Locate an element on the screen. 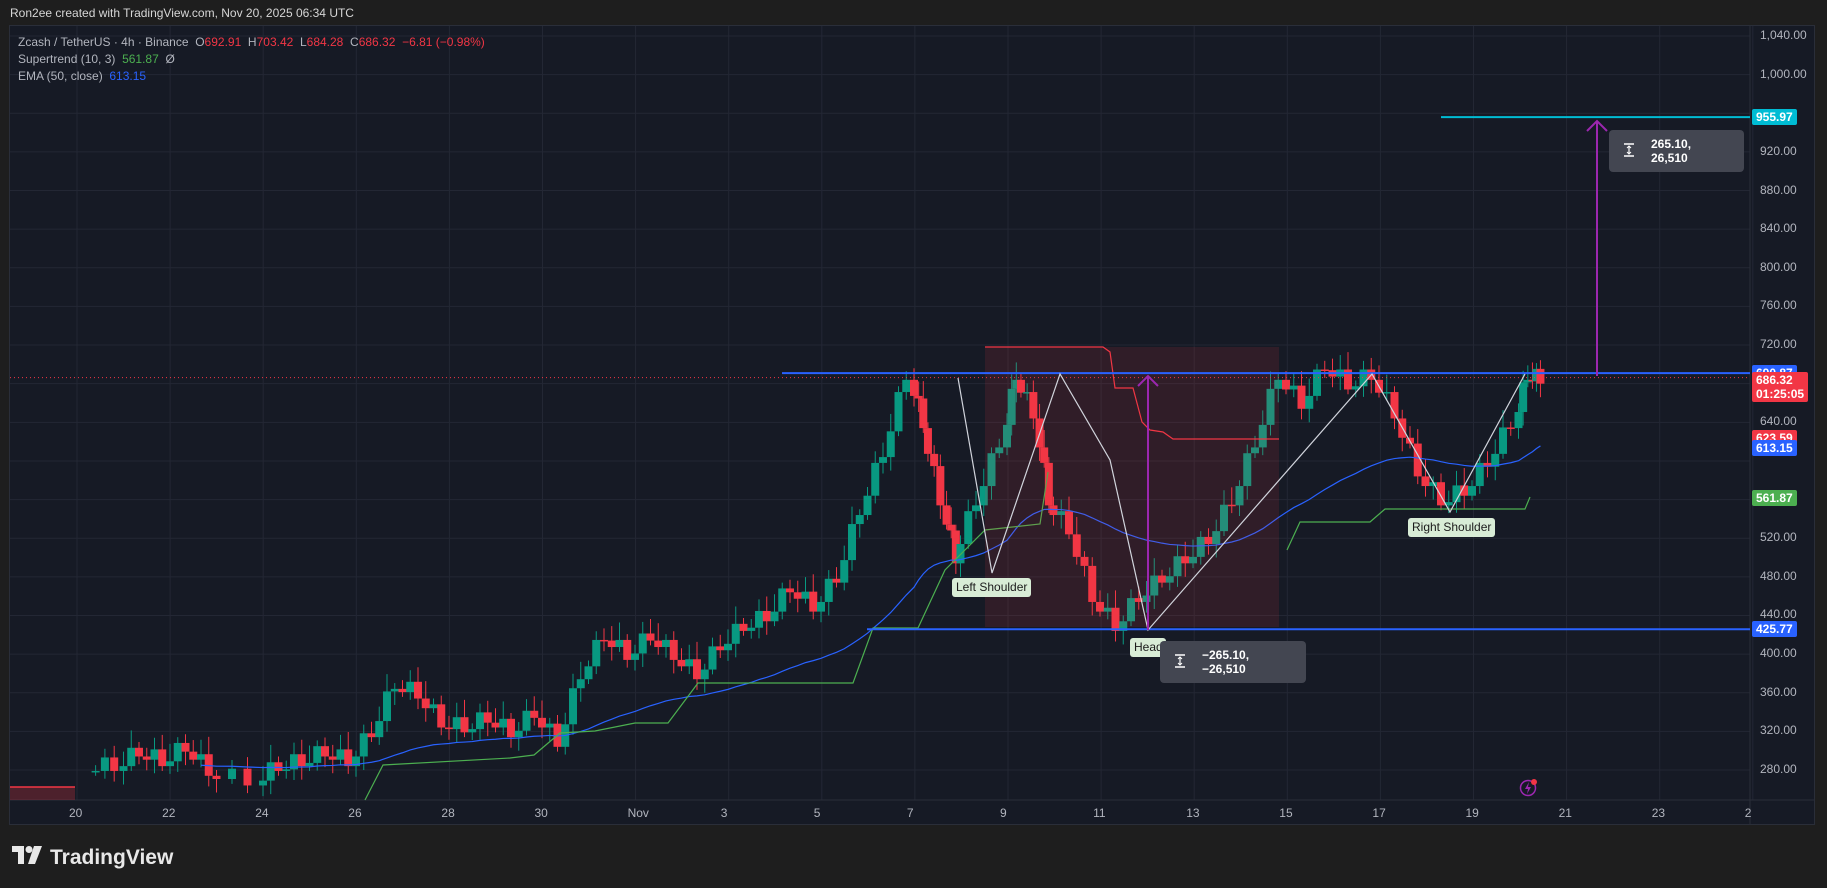  price-tick: 760.00 is located at coordinates (1778, 305).